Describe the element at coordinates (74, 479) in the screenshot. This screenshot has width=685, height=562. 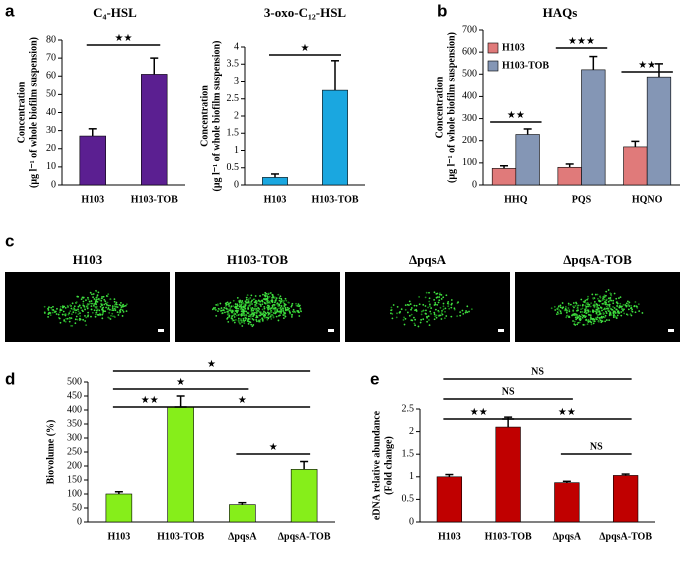
I see `y-tick-label: 150` at that location.